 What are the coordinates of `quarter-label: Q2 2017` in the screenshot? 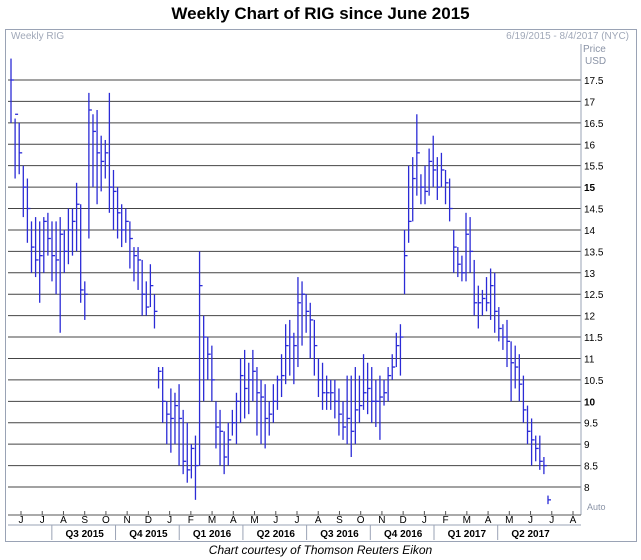 It's located at (530, 534).